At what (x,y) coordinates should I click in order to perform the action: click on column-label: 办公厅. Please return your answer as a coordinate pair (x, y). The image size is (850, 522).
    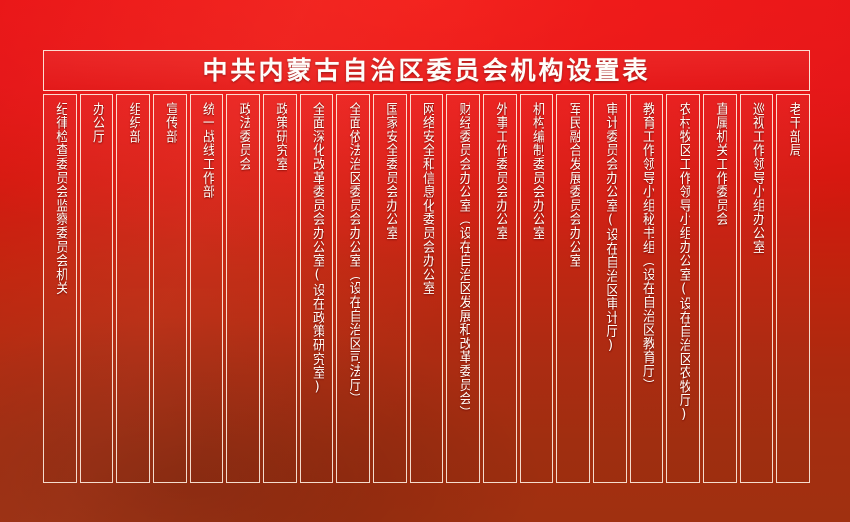
    Looking at the image, I should click on (96, 123).